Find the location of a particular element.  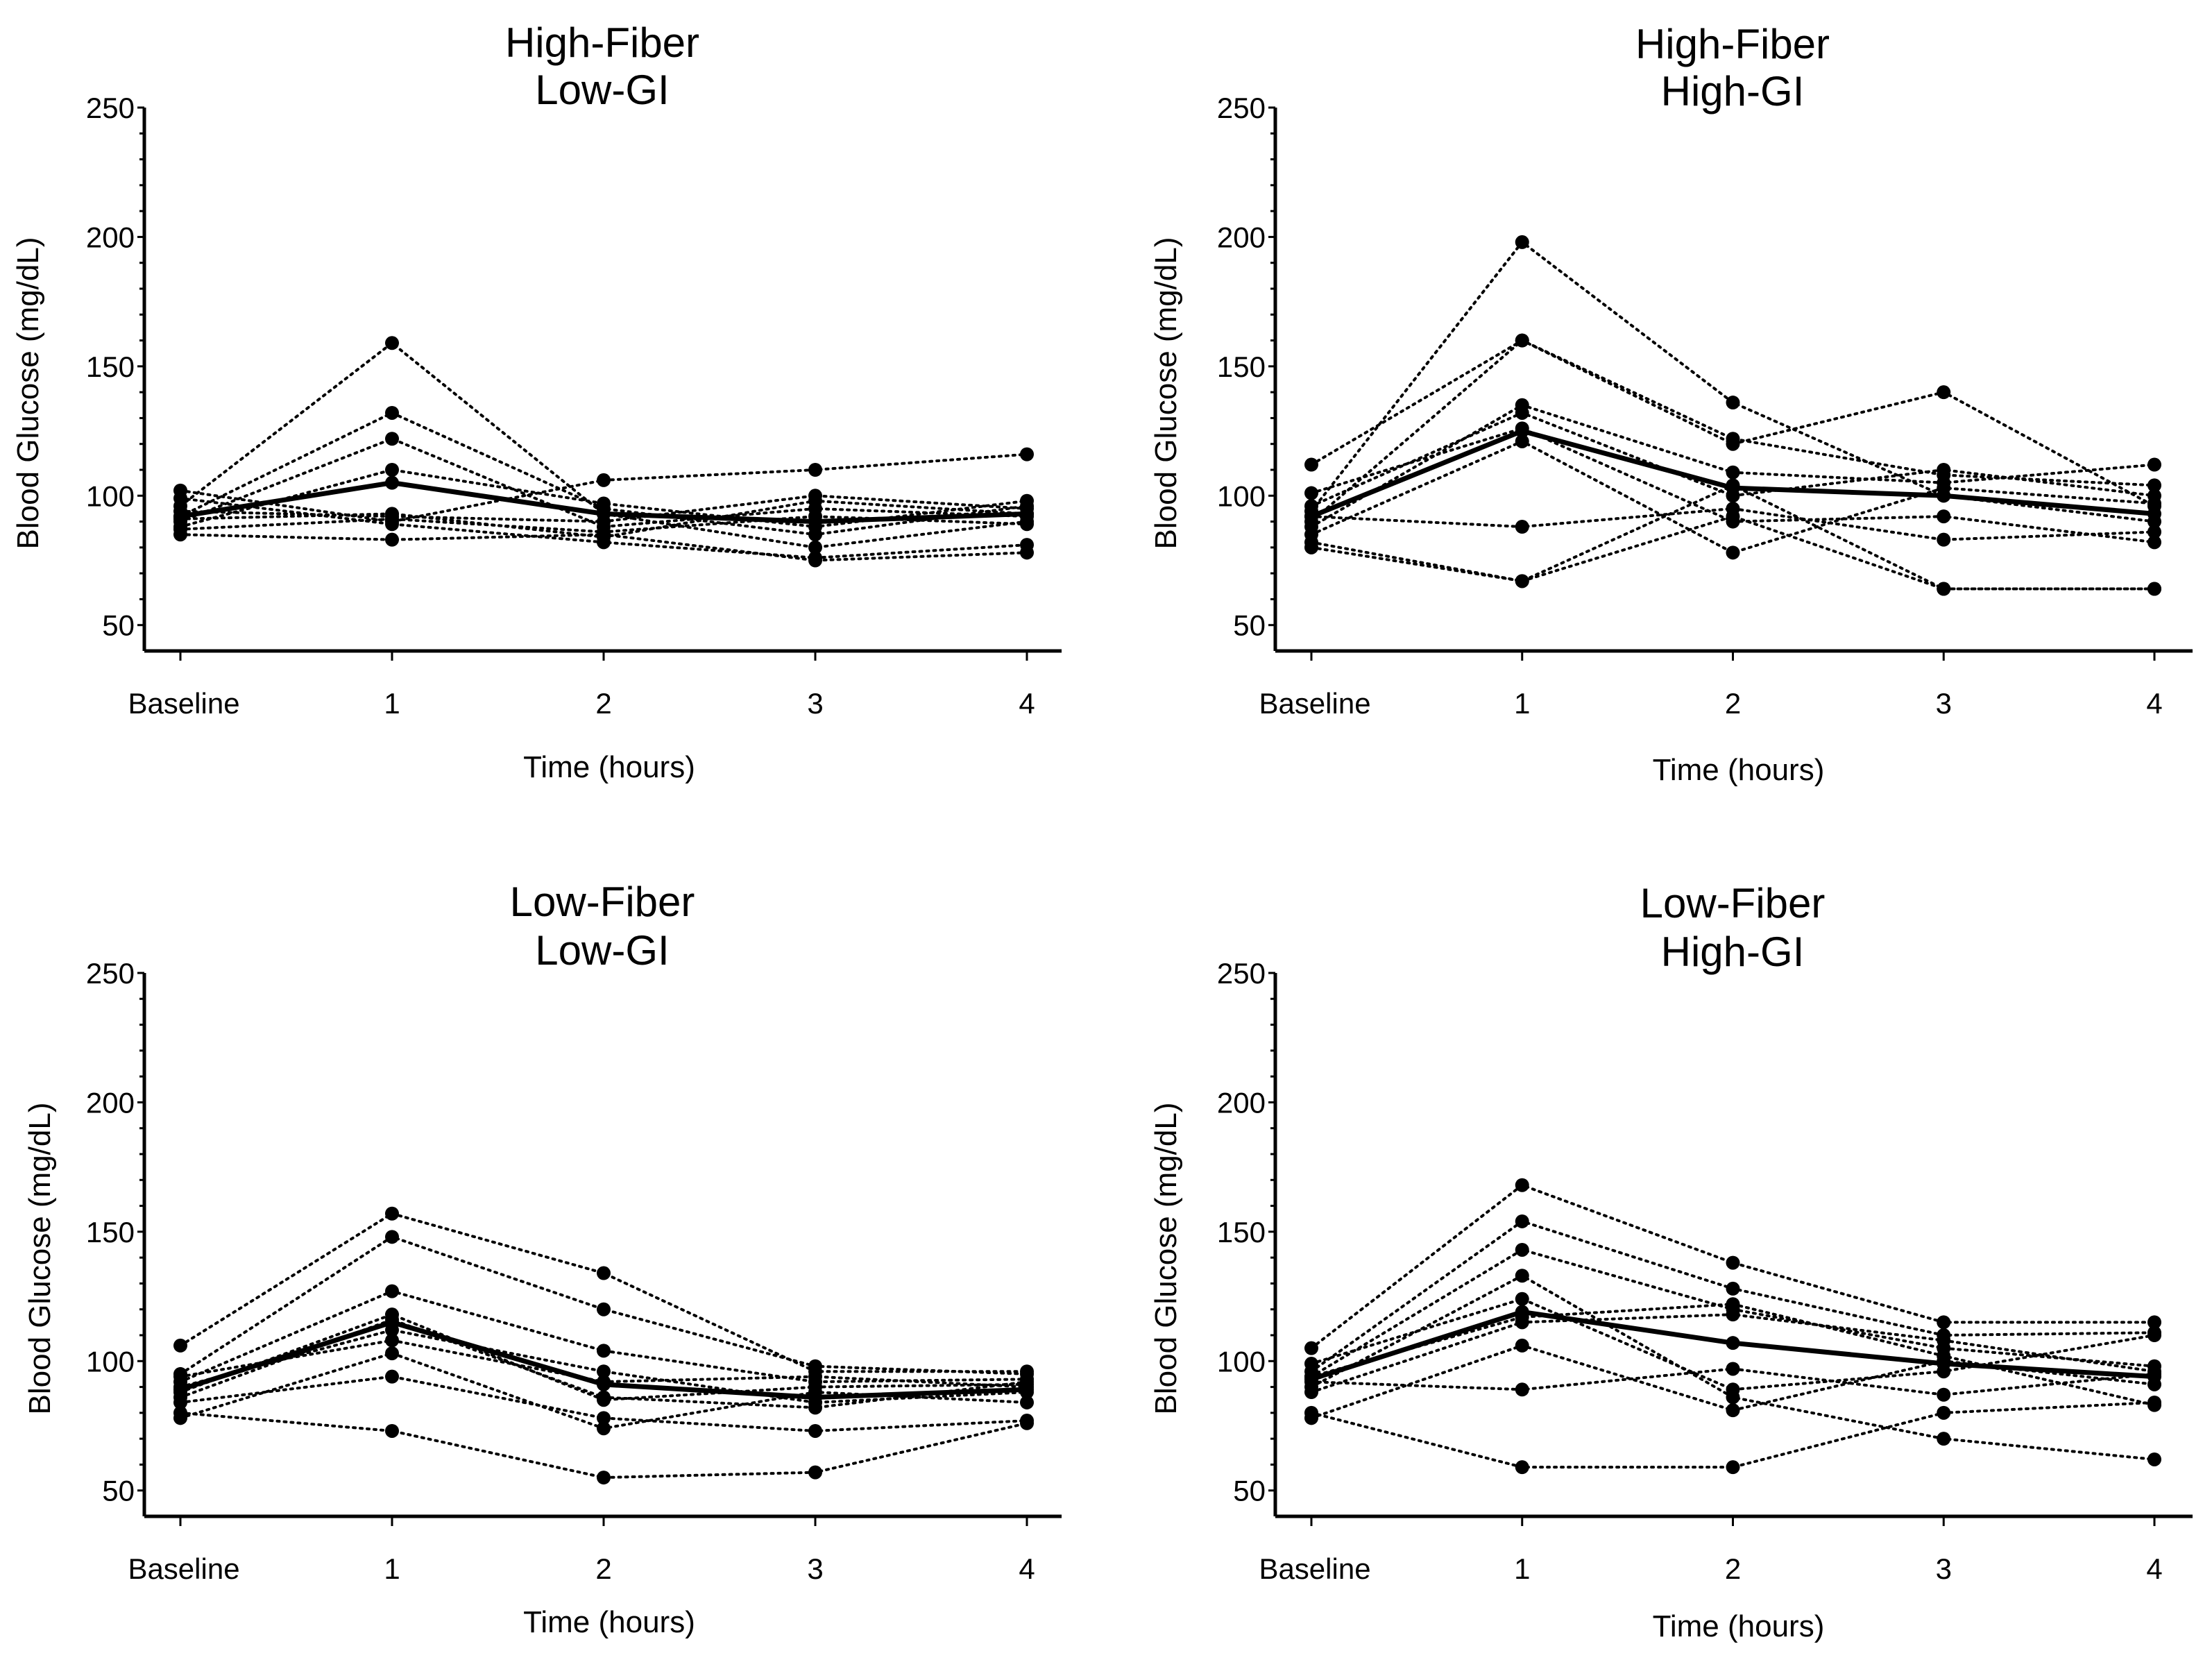

y-tick-label: 150 is located at coordinates (111, 1232).